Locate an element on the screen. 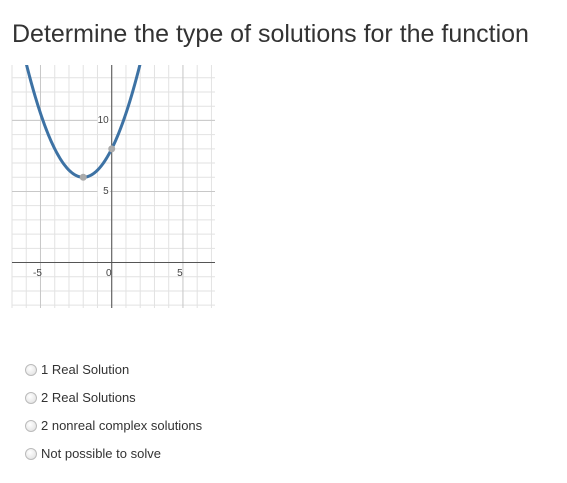  parabola is located at coordinates (83, 122).